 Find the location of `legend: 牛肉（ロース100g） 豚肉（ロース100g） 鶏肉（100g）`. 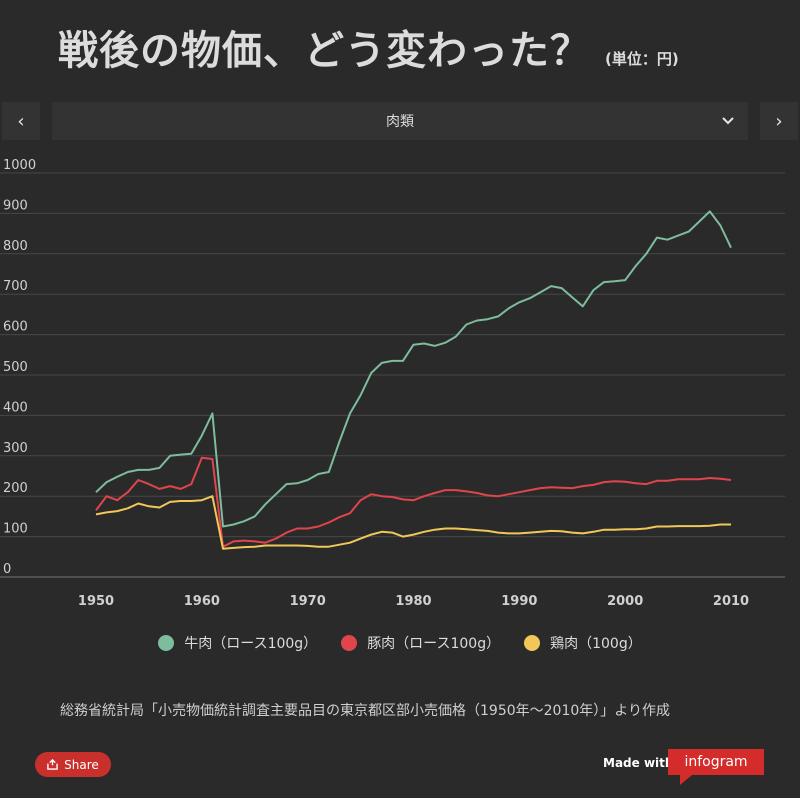

legend: 牛肉（ロース100g） 豚肉（ロース100g） 鶏肉（100g） is located at coordinates (400, 643).